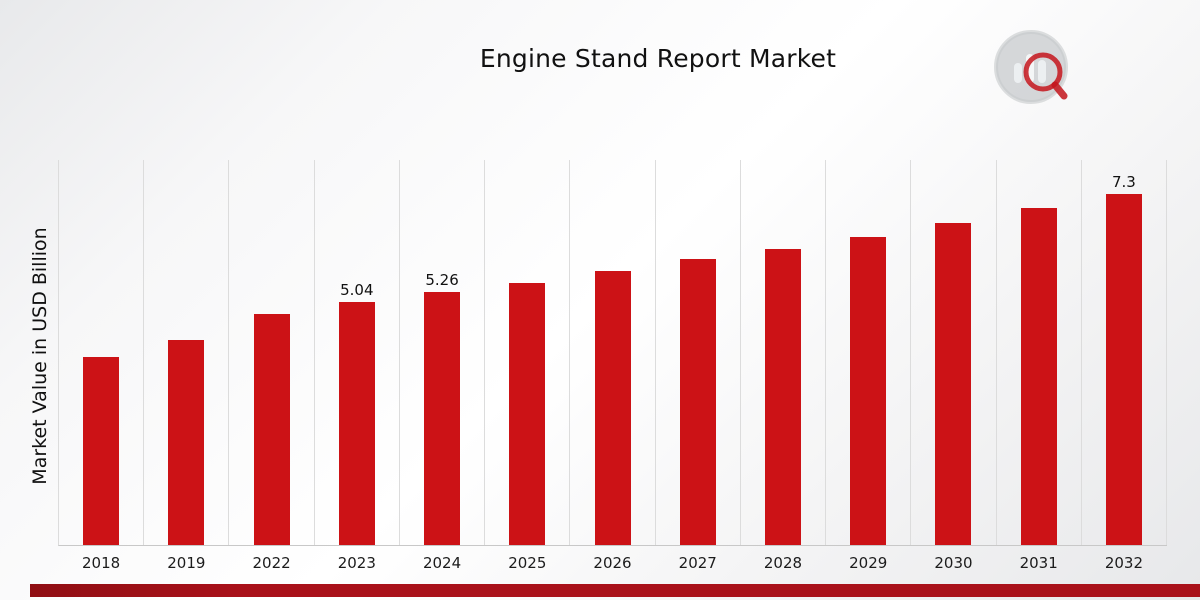  Describe the element at coordinates (1059, 90) in the screenshot. I see `magnifier-handle-icon` at that location.